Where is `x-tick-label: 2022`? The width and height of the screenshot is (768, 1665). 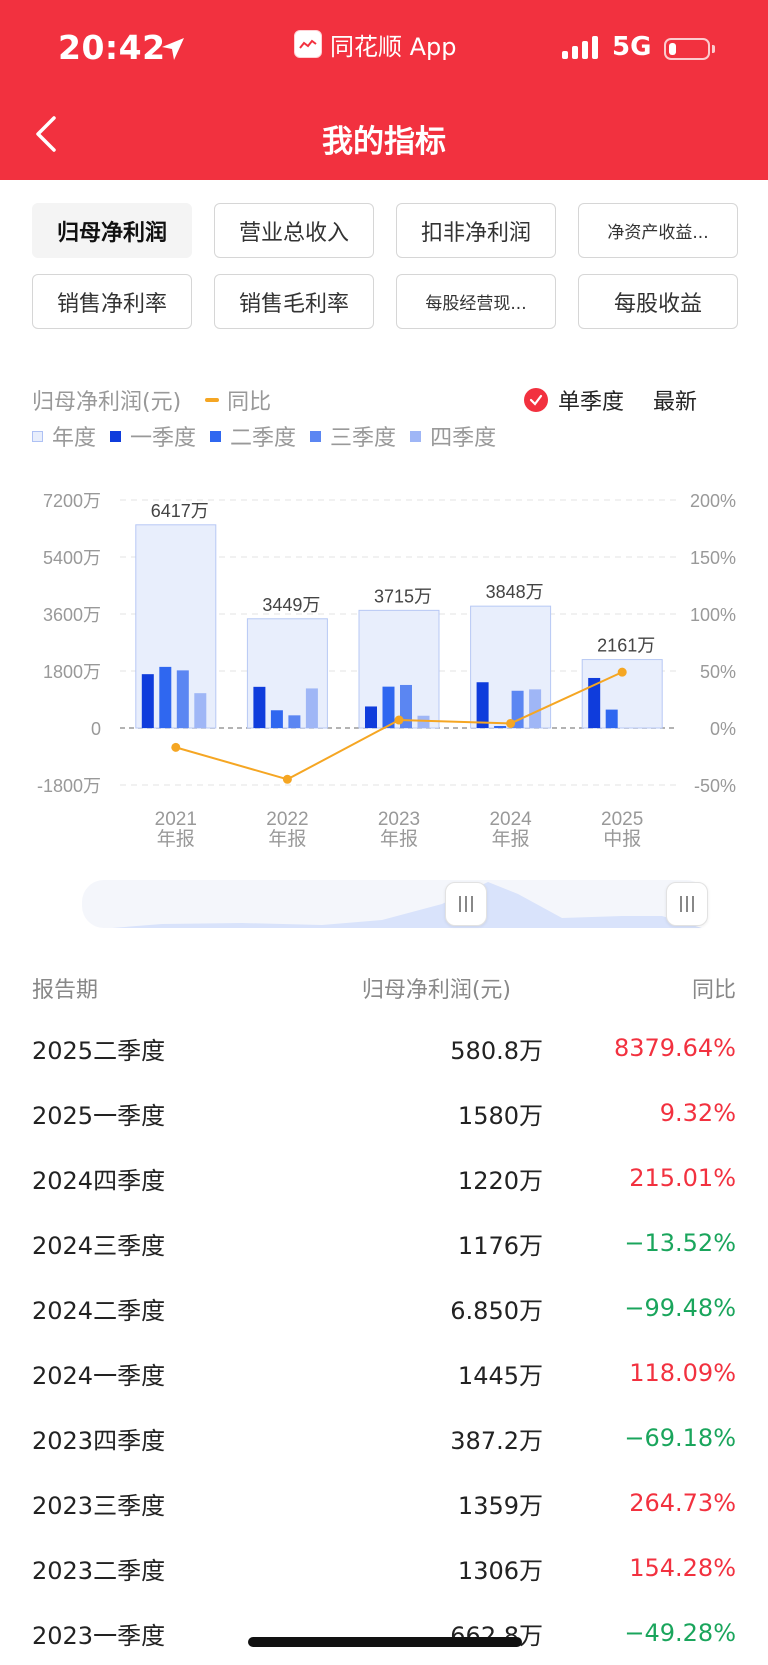 x-tick-label: 2022 is located at coordinates (287, 819).